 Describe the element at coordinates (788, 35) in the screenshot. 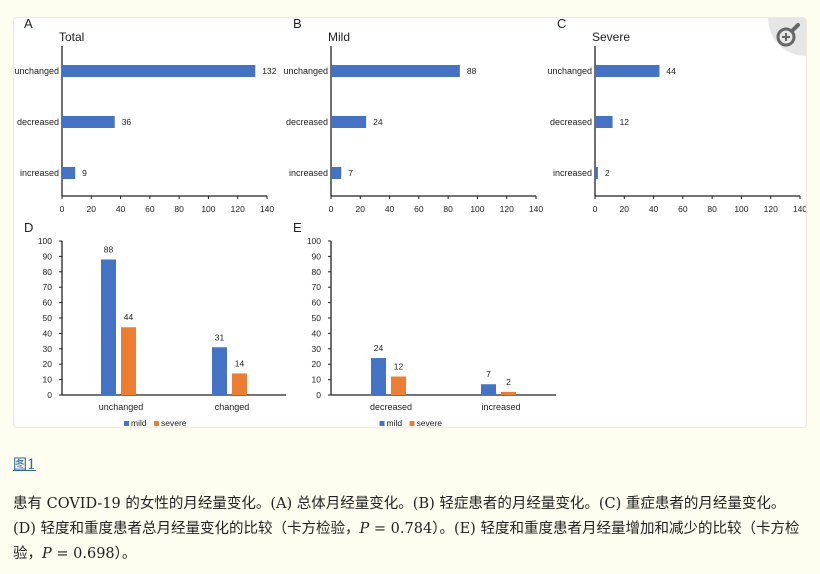

I see `zoom-in-magnifier-icon` at that location.